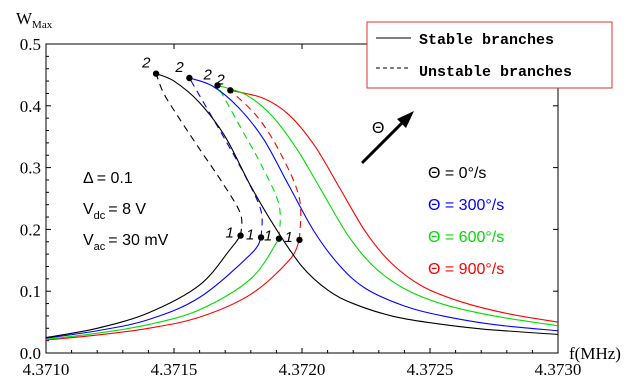 The image size is (633, 383). Describe the element at coordinates (249, 162) in the screenshot. I see `series-2-unstable-line` at that location.